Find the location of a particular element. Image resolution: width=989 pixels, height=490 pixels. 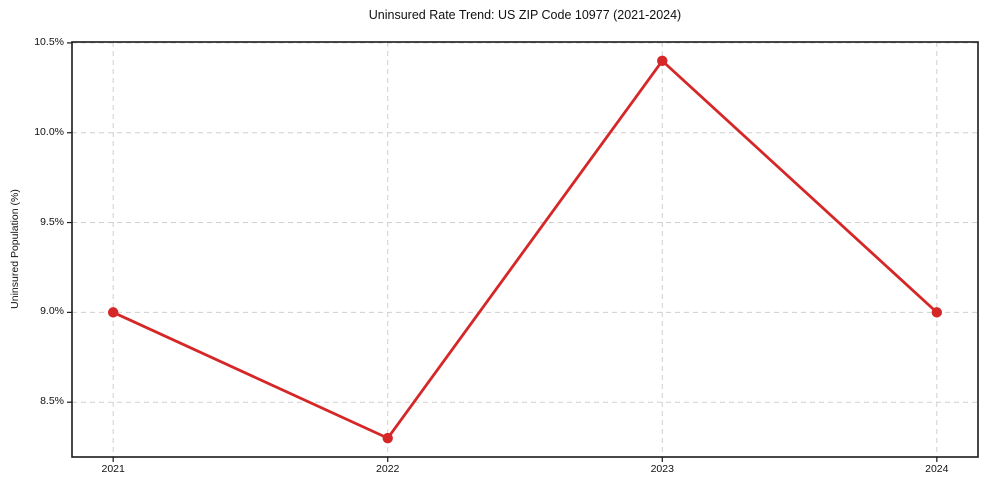

x-tick-label-2023: 2023 is located at coordinates (662, 469).